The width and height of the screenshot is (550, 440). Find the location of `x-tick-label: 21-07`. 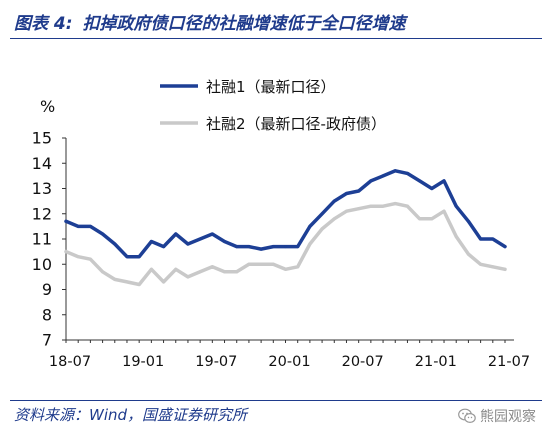

x-tick-label: 21-07 is located at coordinates (509, 362).